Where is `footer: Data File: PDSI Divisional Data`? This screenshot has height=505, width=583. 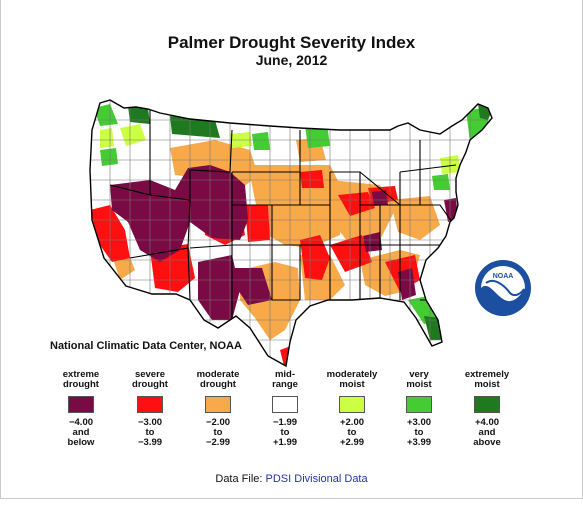 footer: Data File: PDSI Divisional Data is located at coordinates (291, 479).